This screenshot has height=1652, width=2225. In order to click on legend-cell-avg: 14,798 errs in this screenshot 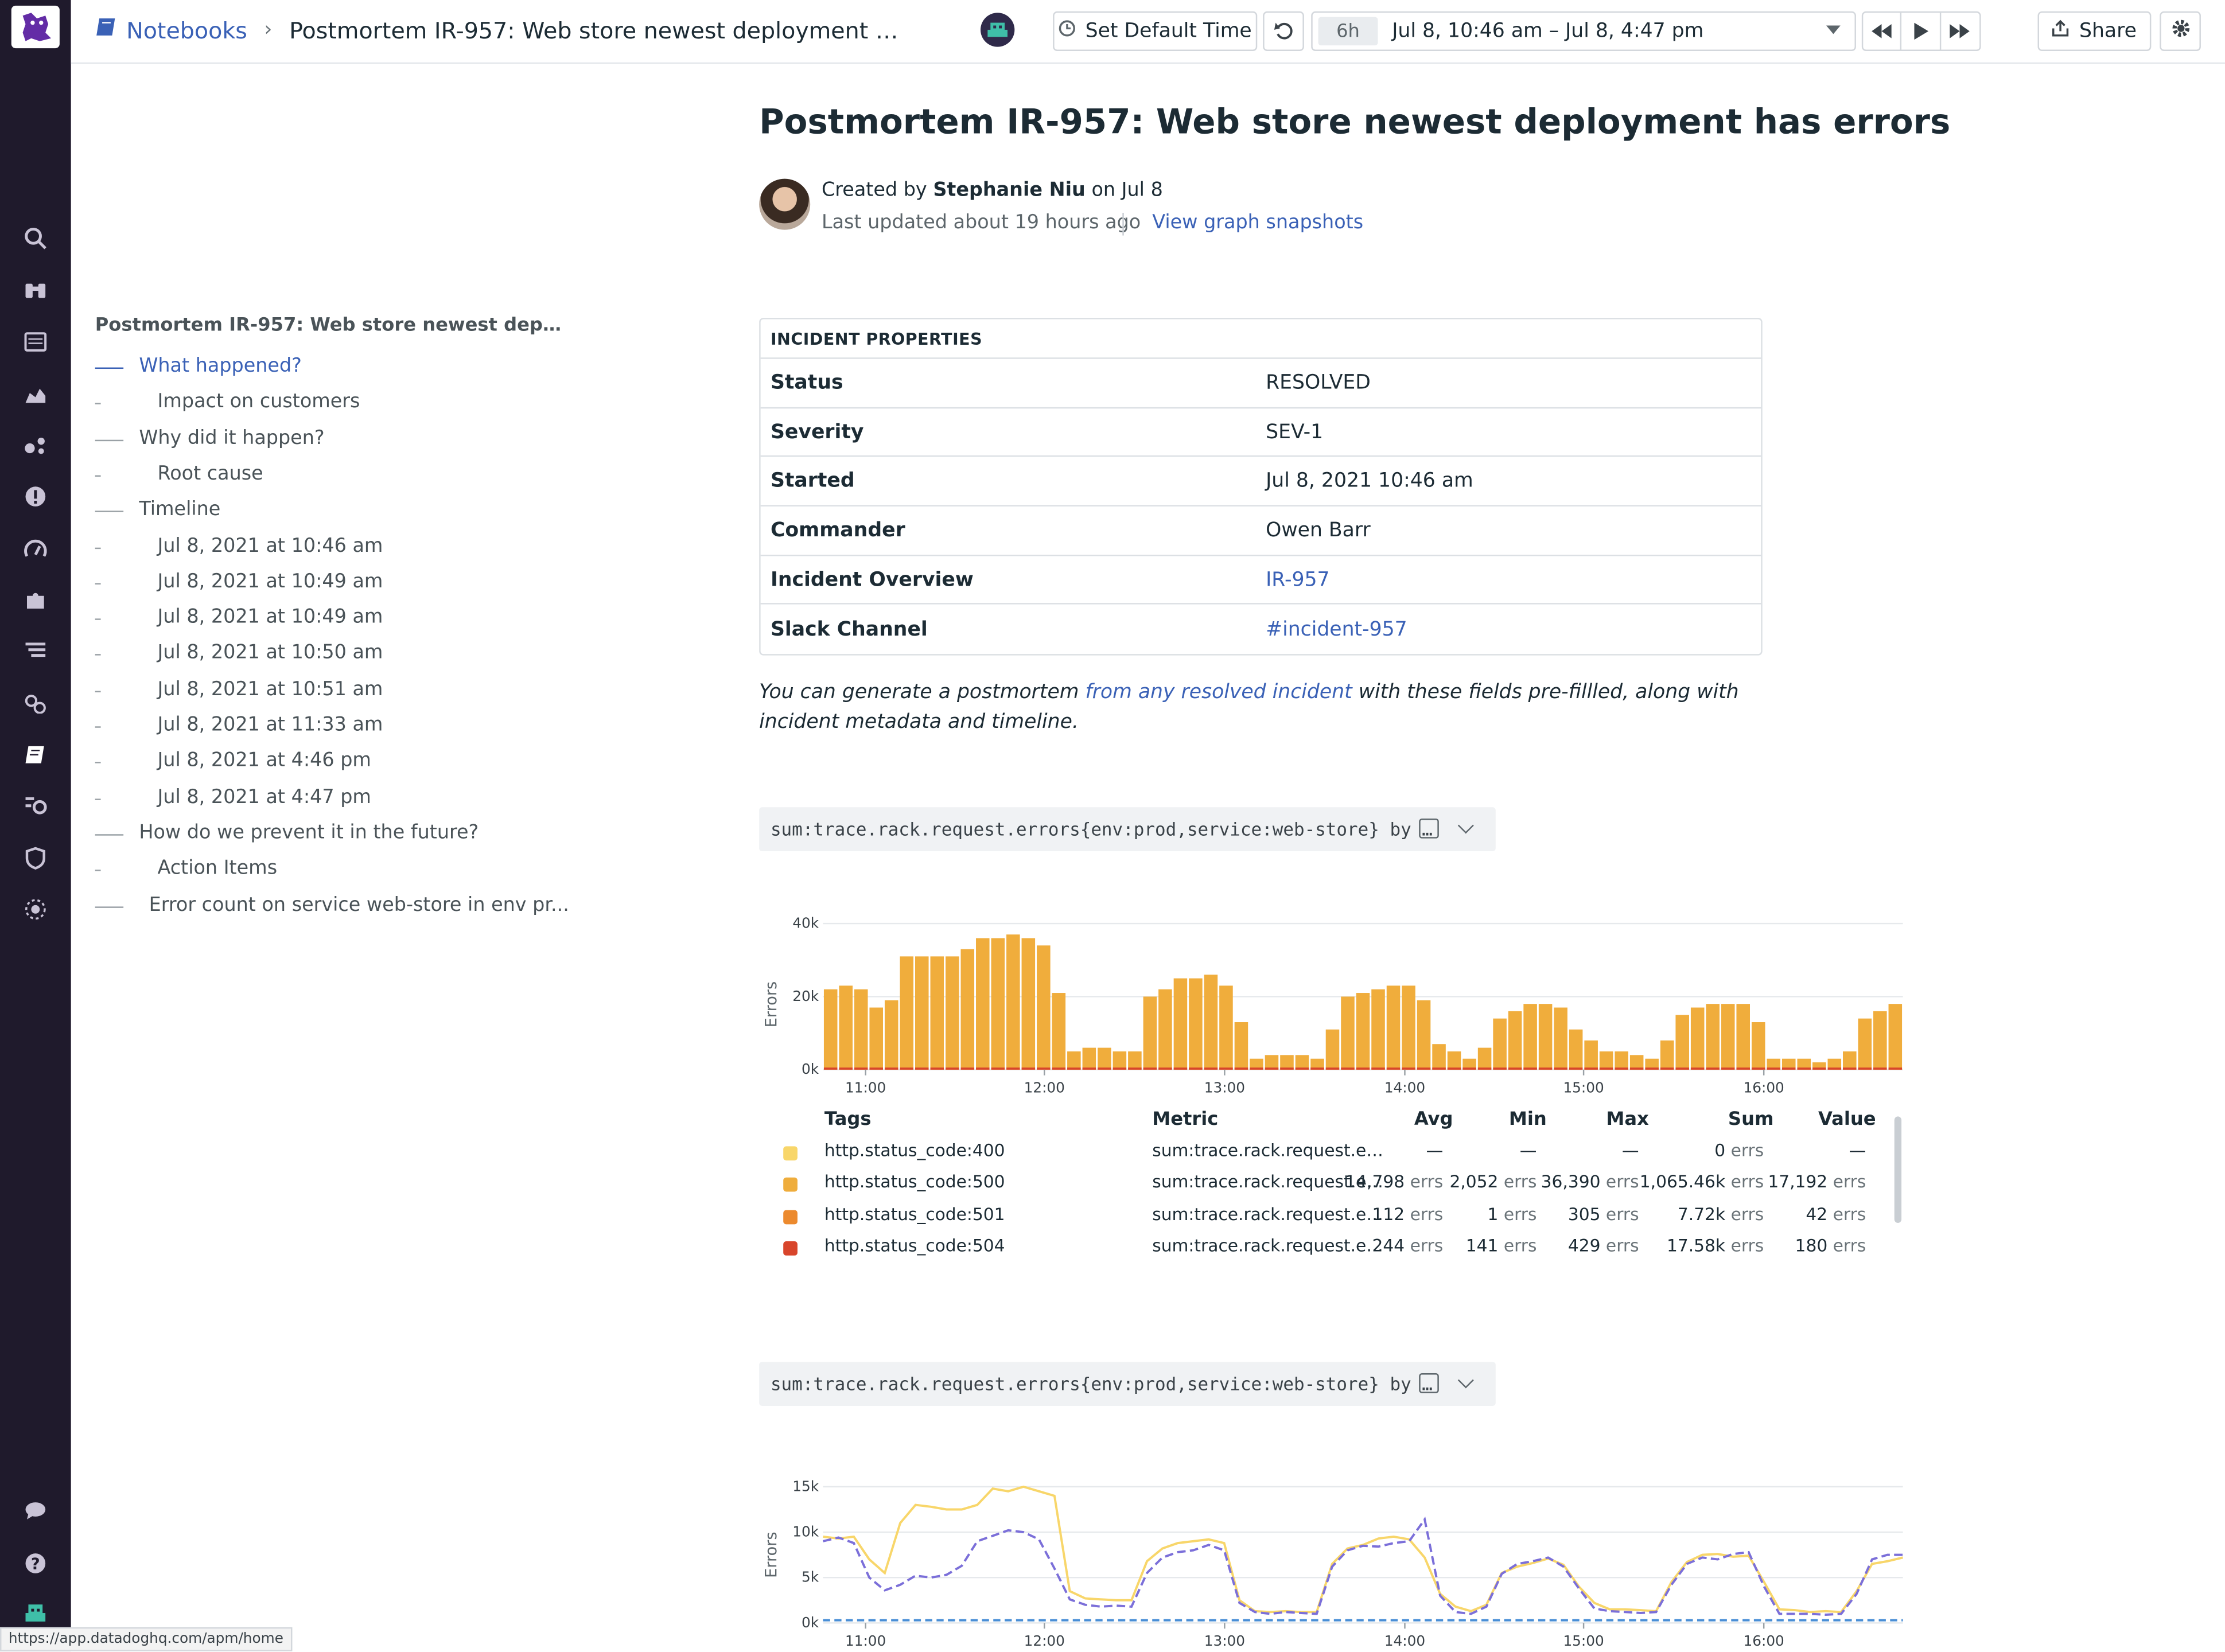, I will do `click(1394, 1182)`.